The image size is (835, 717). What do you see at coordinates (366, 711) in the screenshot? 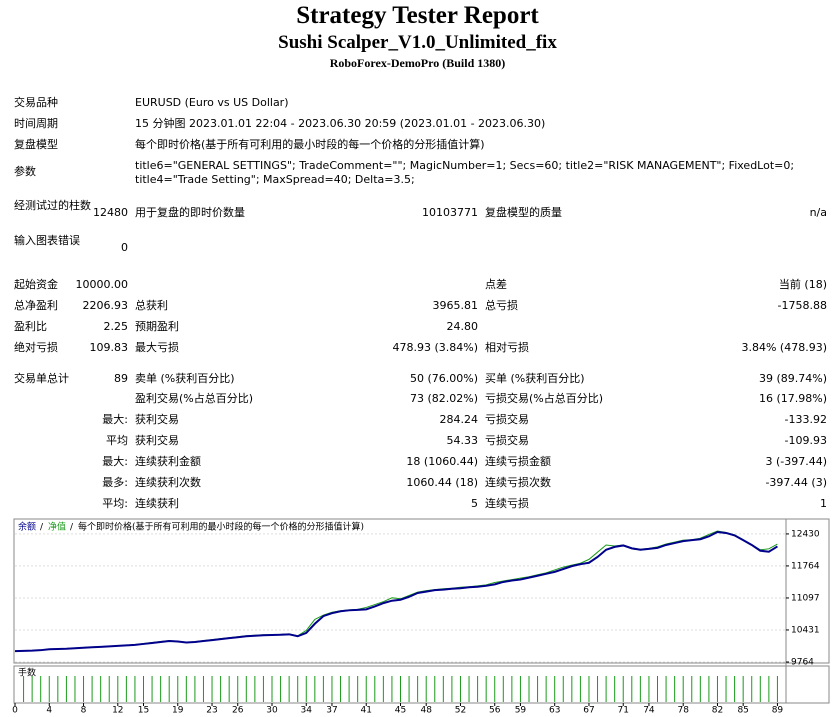
I see `x-tick-label: 41` at bounding box center [366, 711].